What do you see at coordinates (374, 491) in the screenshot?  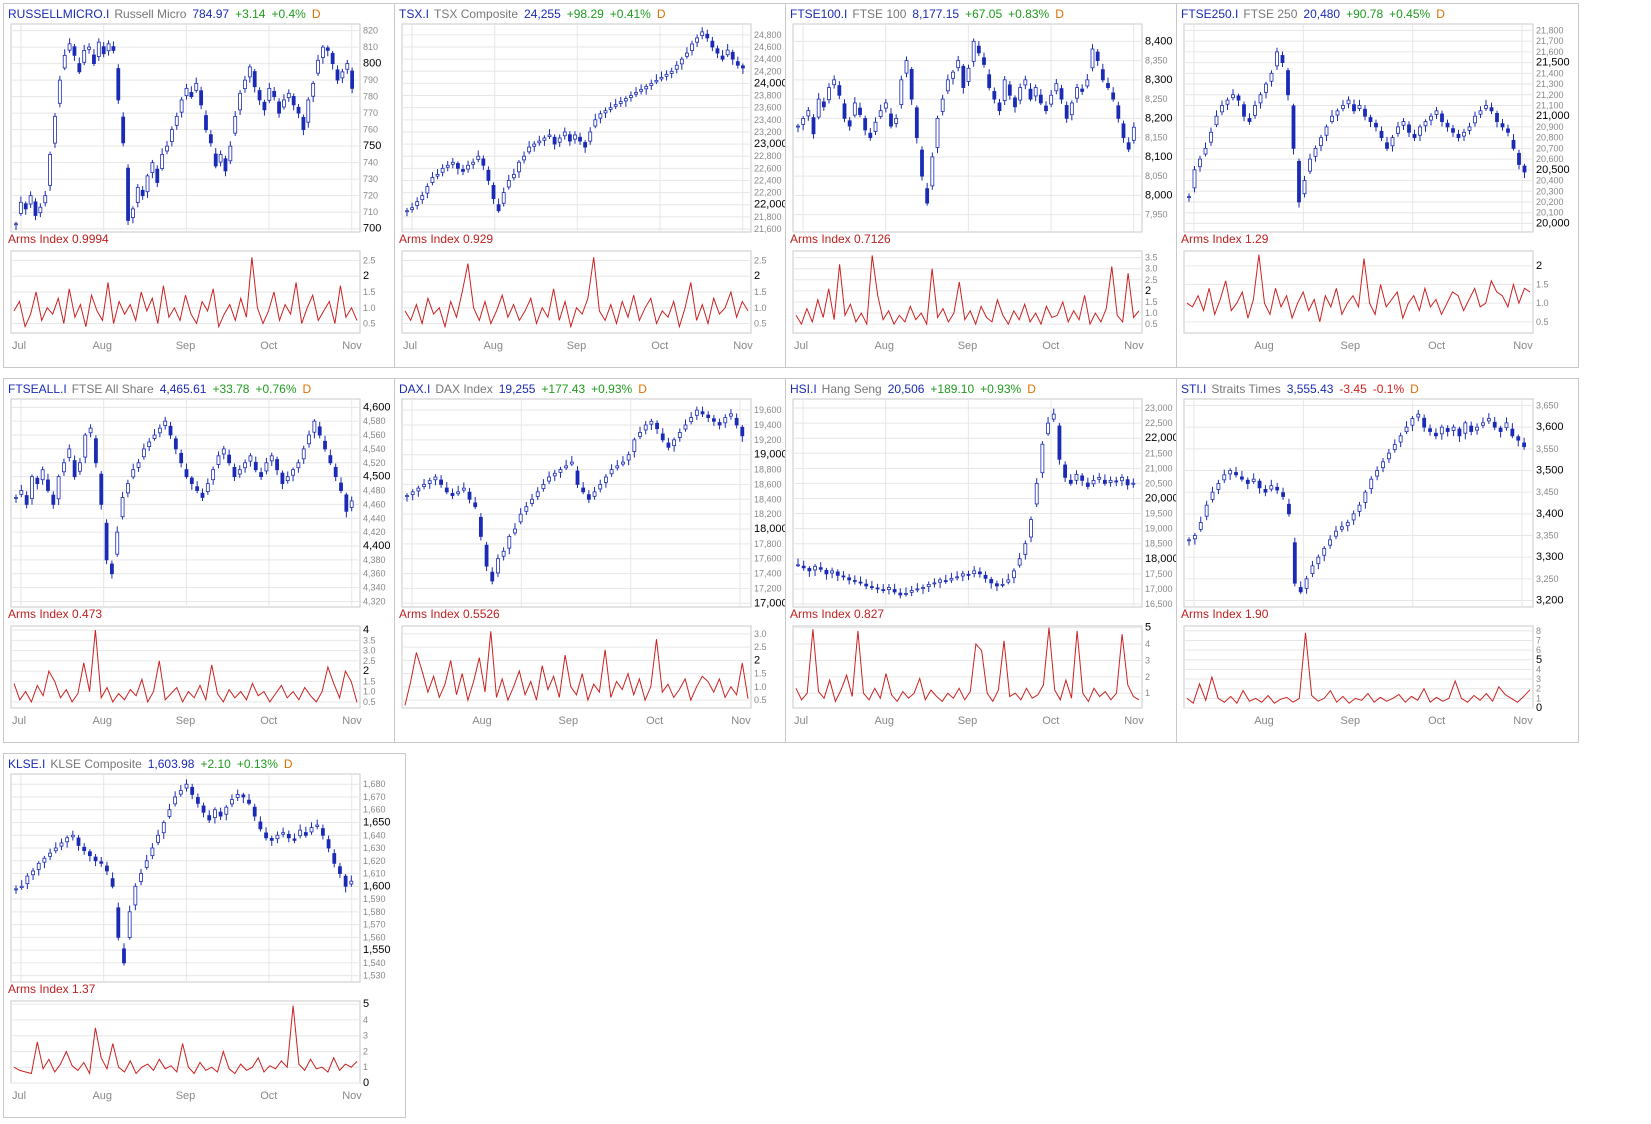 I see `price-tick-label: 4,480` at bounding box center [374, 491].